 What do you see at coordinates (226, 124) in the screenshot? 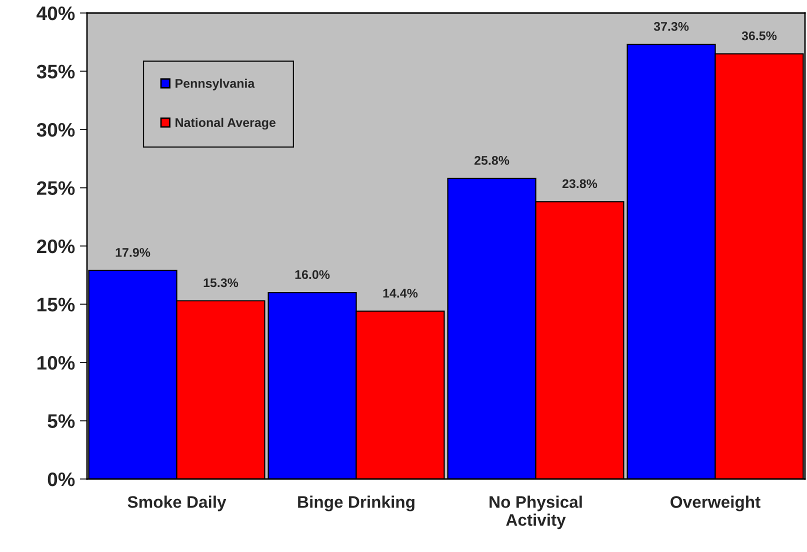
I see `legend-label: National Average` at bounding box center [226, 124].